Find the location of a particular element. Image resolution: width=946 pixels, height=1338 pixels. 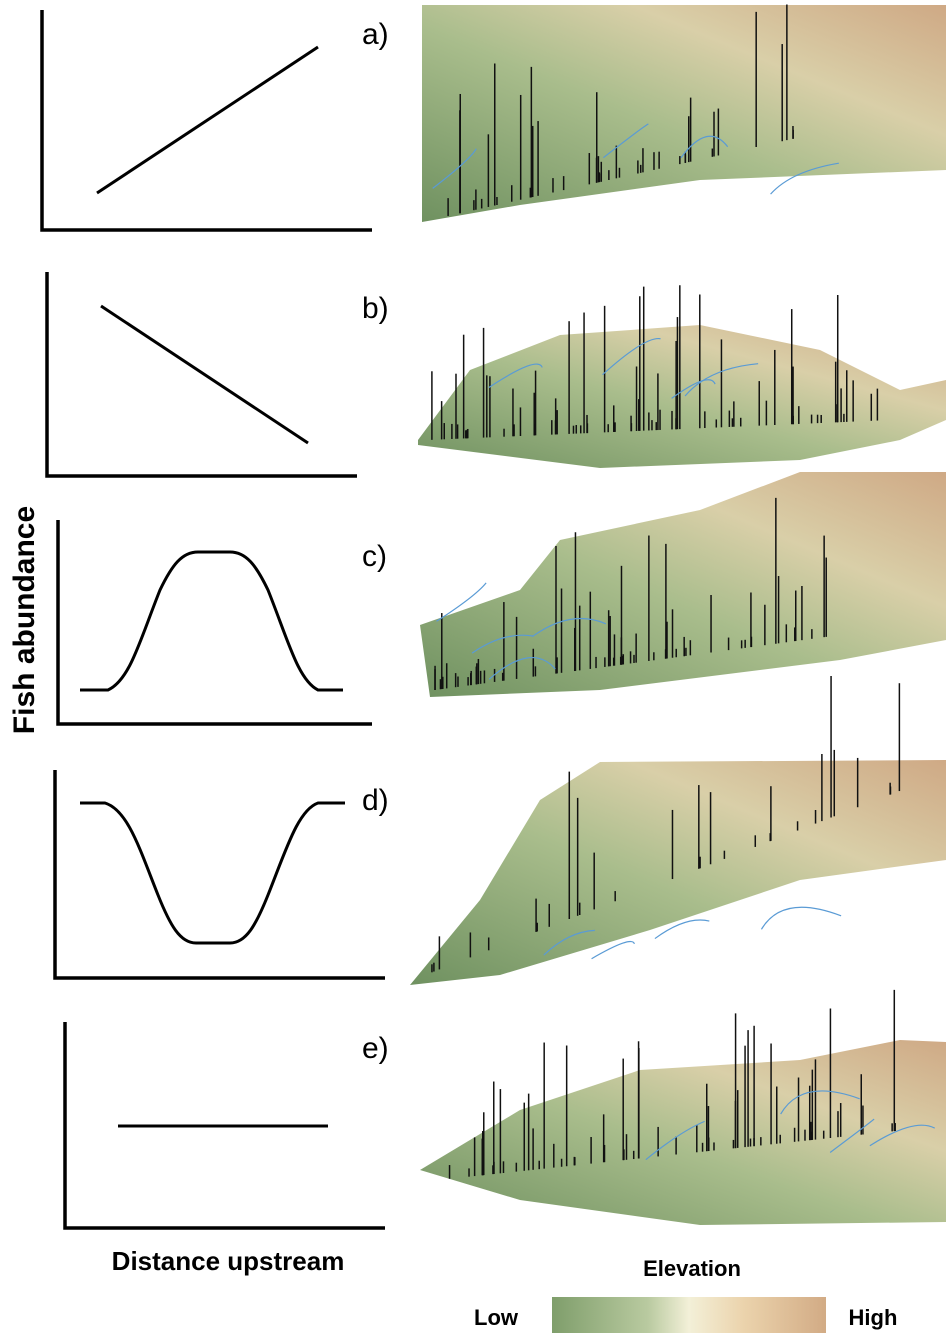

panel-c-plot is located at coordinates (214, 623).